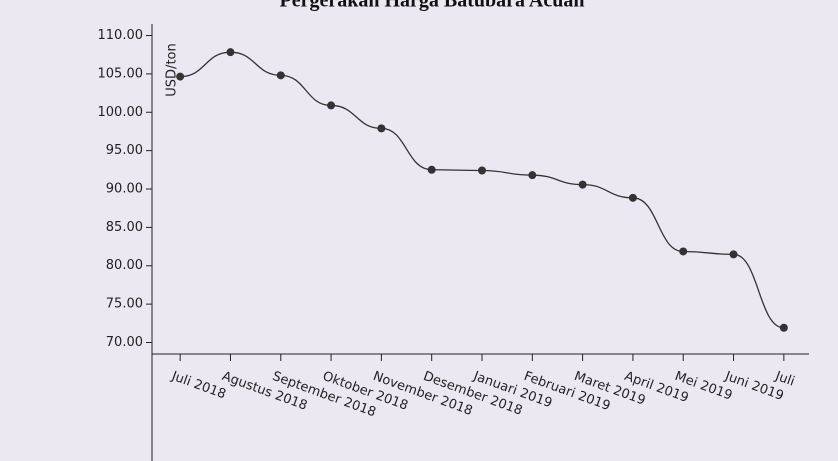  What do you see at coordinates (172, 69) in the screenshot?
I see `y-axis-label: USD/ton` at bounding box center [172, 69].